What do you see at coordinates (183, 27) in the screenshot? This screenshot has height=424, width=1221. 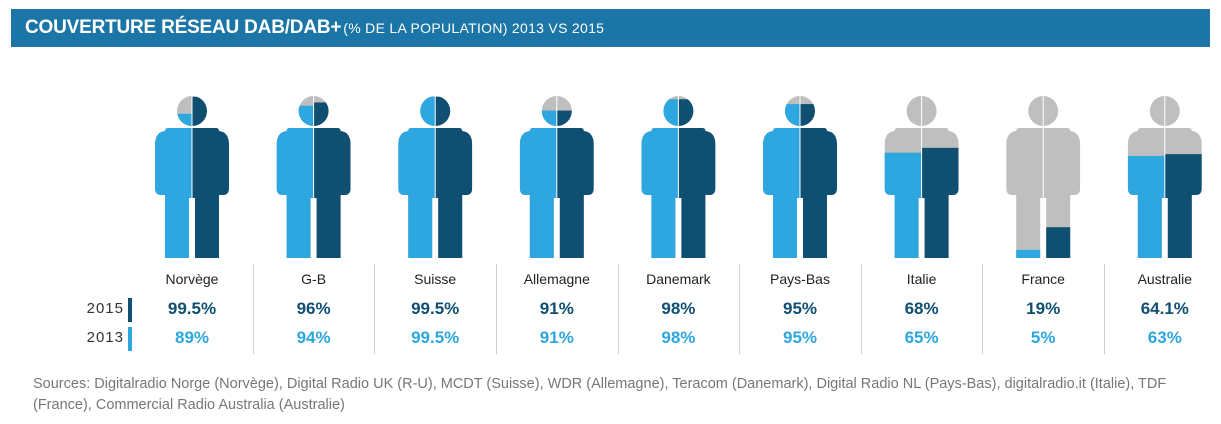 I see `chart-title: COUVERTURE RÉSEAU DAB/DAB+` at bounding box center [183, 27].